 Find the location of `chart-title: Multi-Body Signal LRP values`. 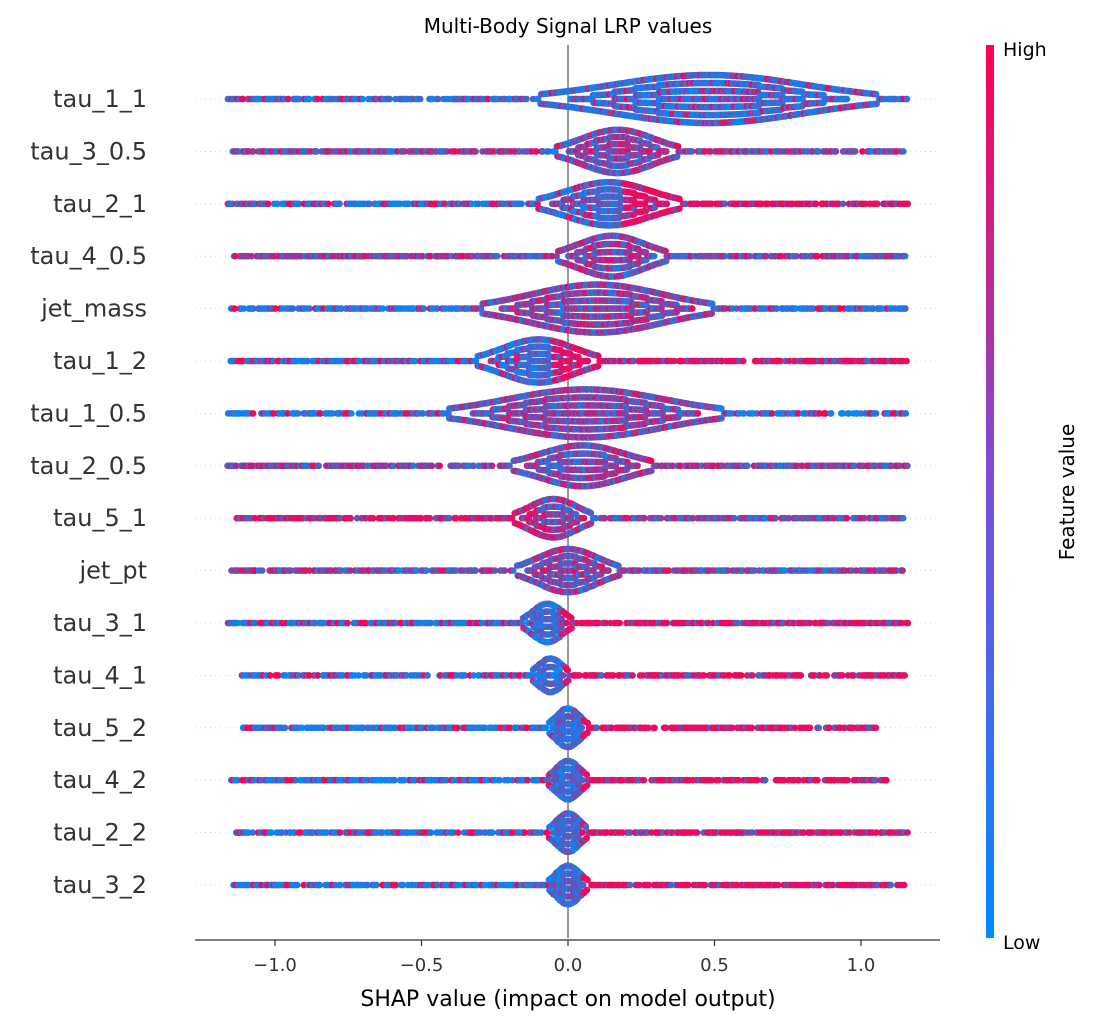

chart-title: Multi-Body Signal LRP values is located at coordinates (568, 26).